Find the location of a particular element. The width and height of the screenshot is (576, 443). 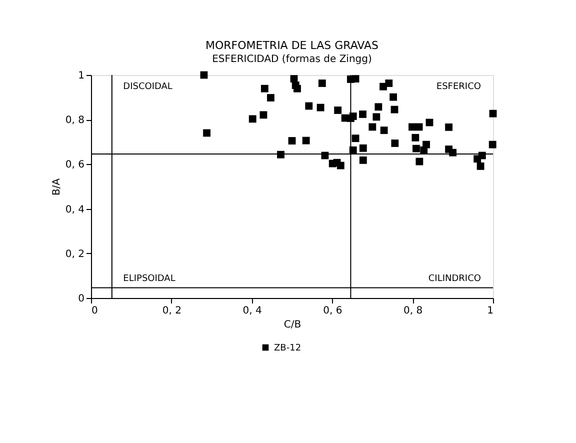

x-tick-label: 0, 2 is located at coordinates (172, 311).